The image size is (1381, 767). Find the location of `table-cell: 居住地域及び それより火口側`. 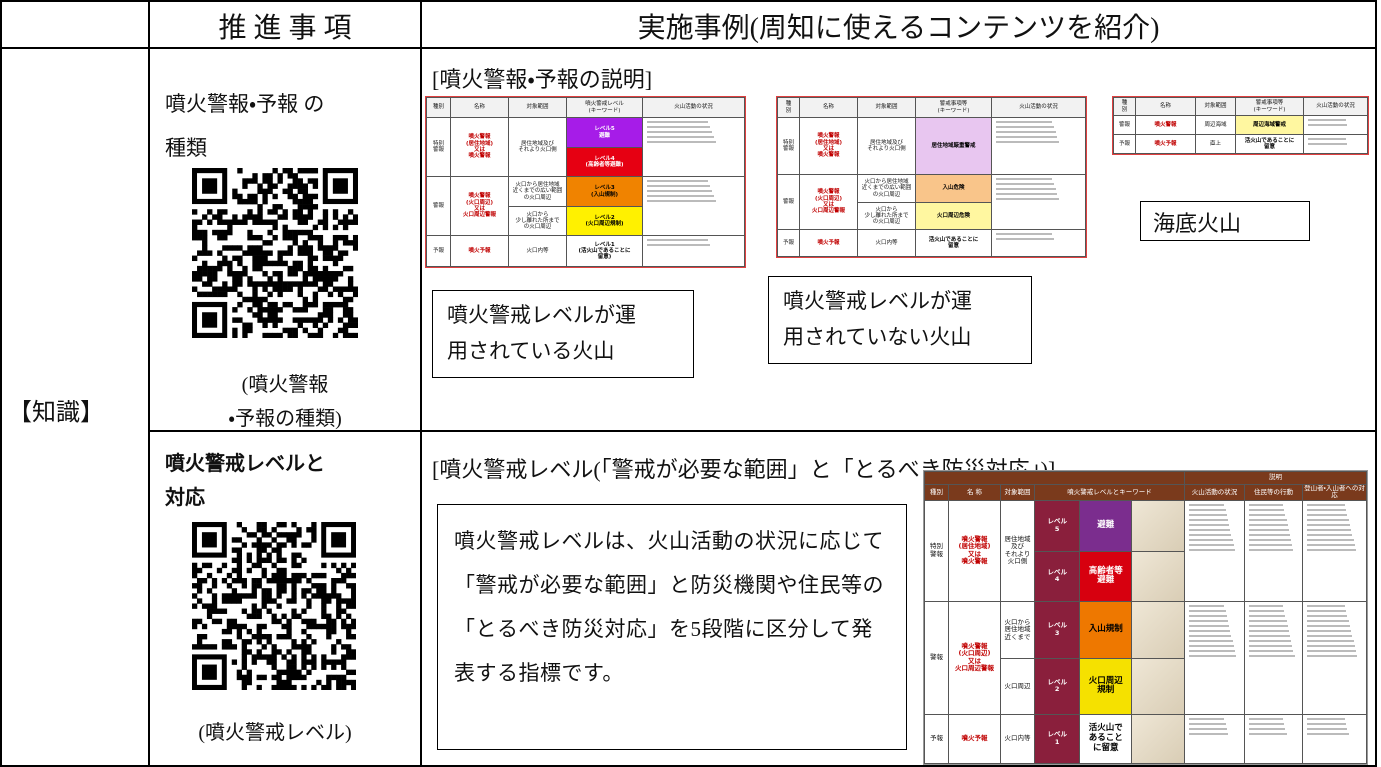

table-cell: 居住地域及び それより火口側 is located at coordinates (537, 147).